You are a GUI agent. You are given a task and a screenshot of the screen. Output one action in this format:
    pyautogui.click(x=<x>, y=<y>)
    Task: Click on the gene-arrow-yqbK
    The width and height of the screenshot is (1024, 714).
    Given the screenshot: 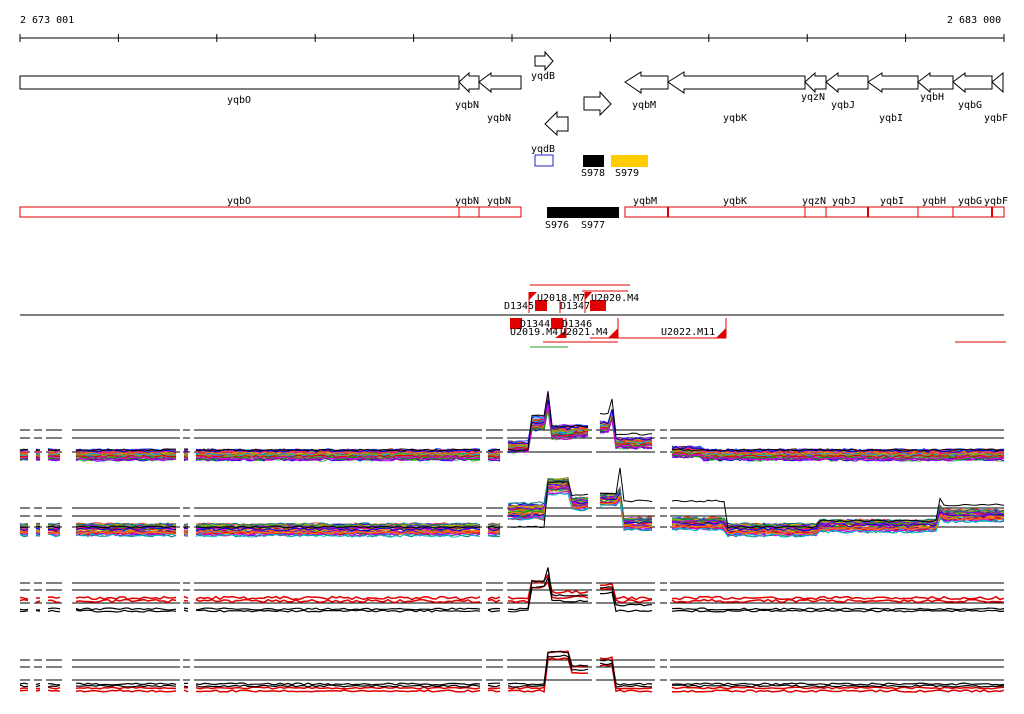 What is the action you would take?
    pyautogui.click(x=736, y=82)
    